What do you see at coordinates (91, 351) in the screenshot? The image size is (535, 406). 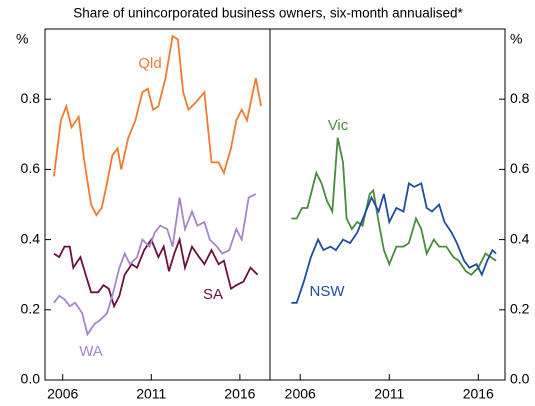 I see `series-label: WA` at bounding box center [91, 351].